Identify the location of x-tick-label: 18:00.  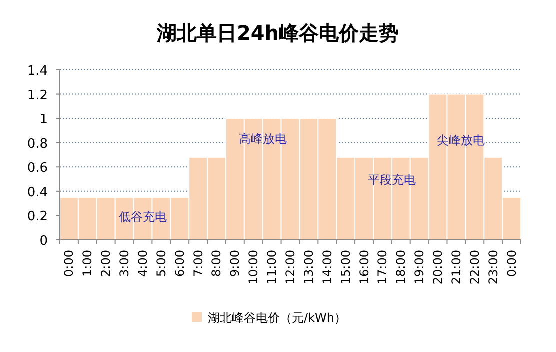
(401, 267).